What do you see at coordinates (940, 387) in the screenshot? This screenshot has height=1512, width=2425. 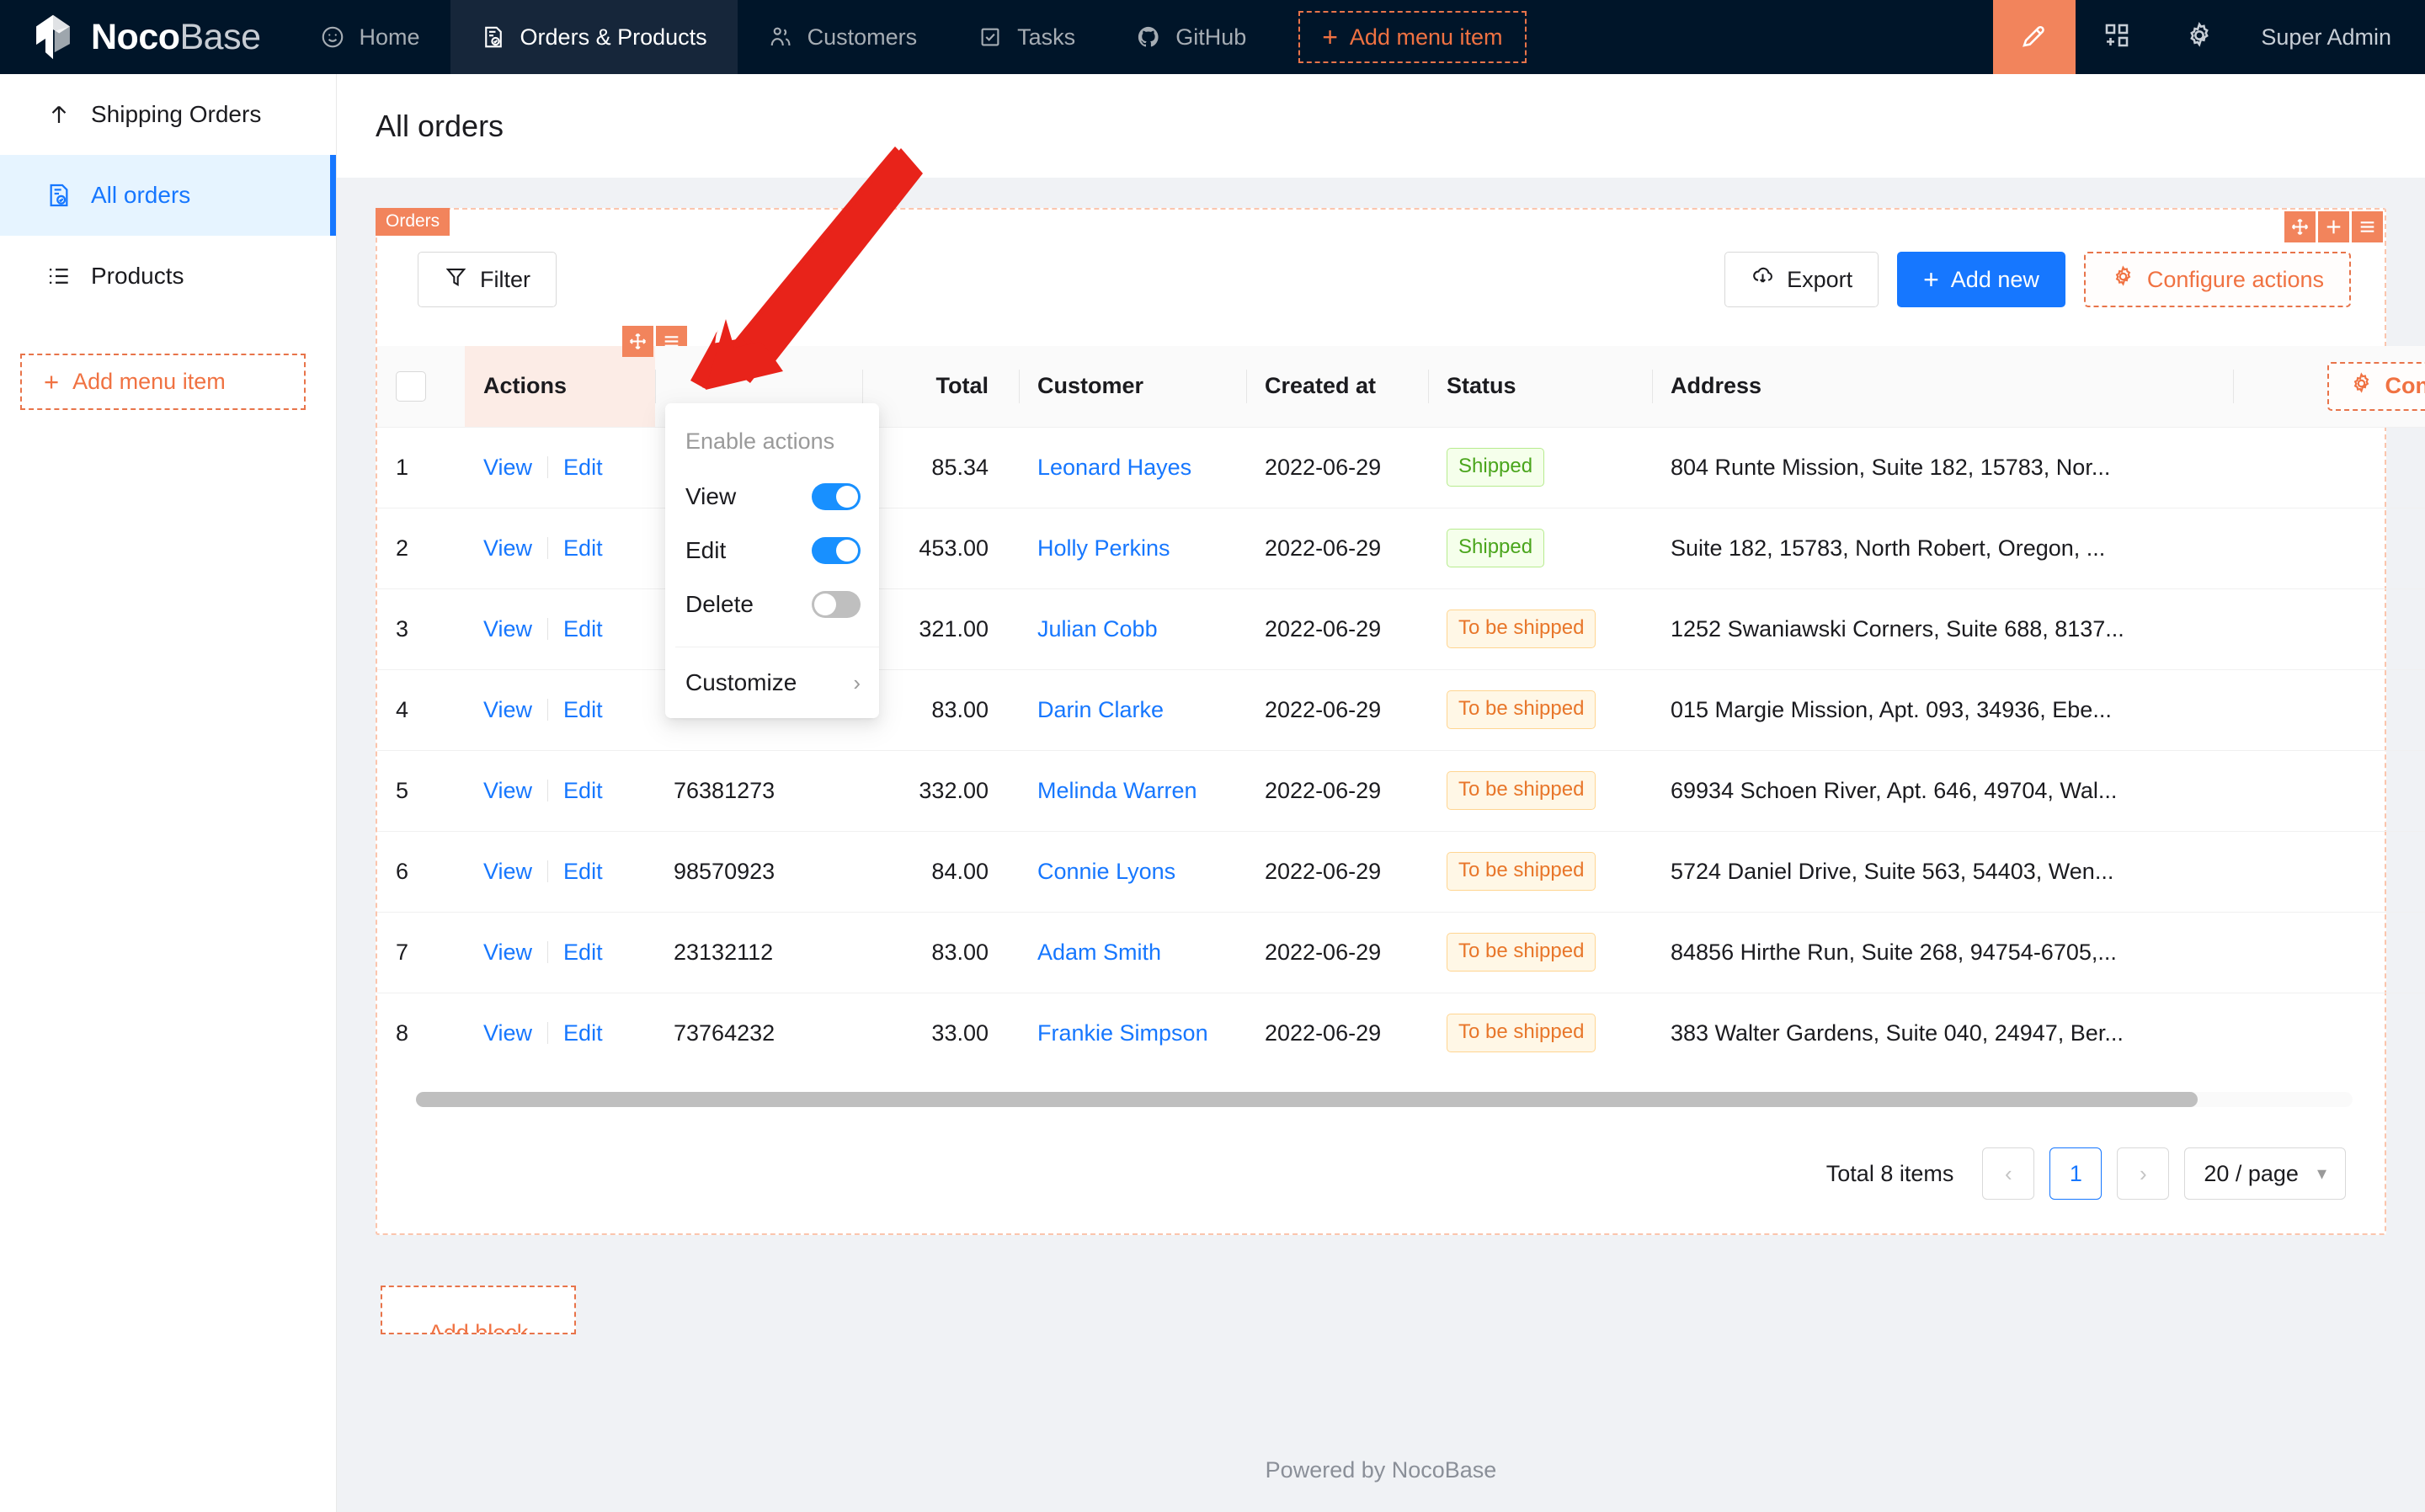 I see `column-header-total: Total` at bounding box center [940, 387].